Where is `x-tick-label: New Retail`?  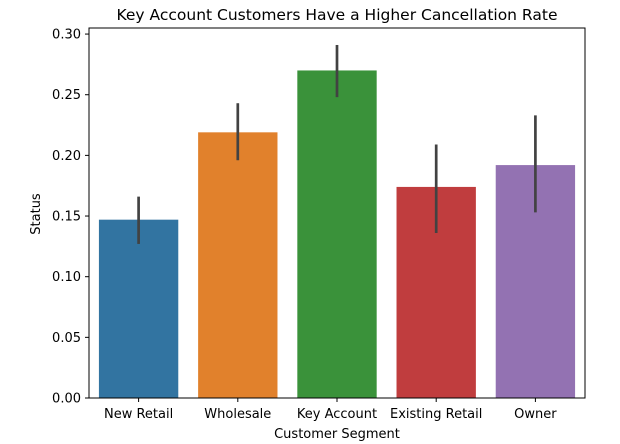
x-tick-label: New Retail is located at coordinates (138, 414).